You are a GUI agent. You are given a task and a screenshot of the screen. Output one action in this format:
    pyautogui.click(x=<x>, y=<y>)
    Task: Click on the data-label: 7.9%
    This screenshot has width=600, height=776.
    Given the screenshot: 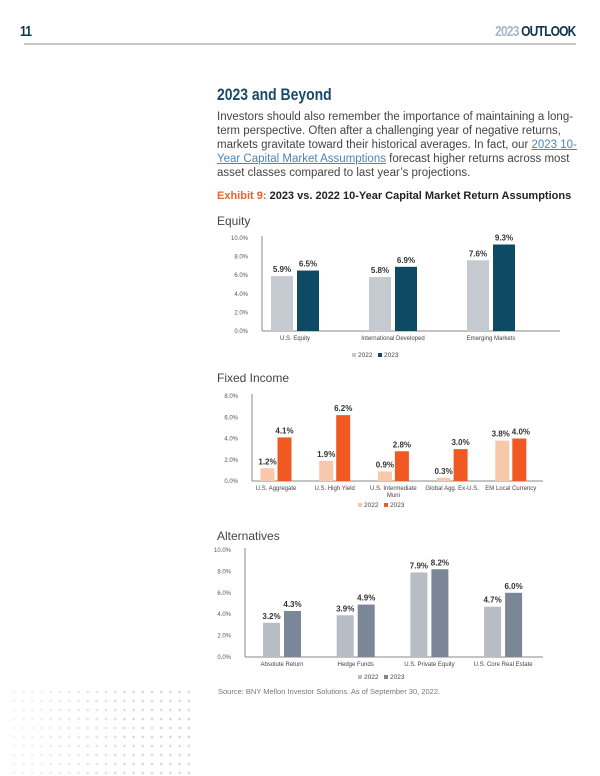 What is the action you would take?
    pyautogui.click(x=419, y=565)
    